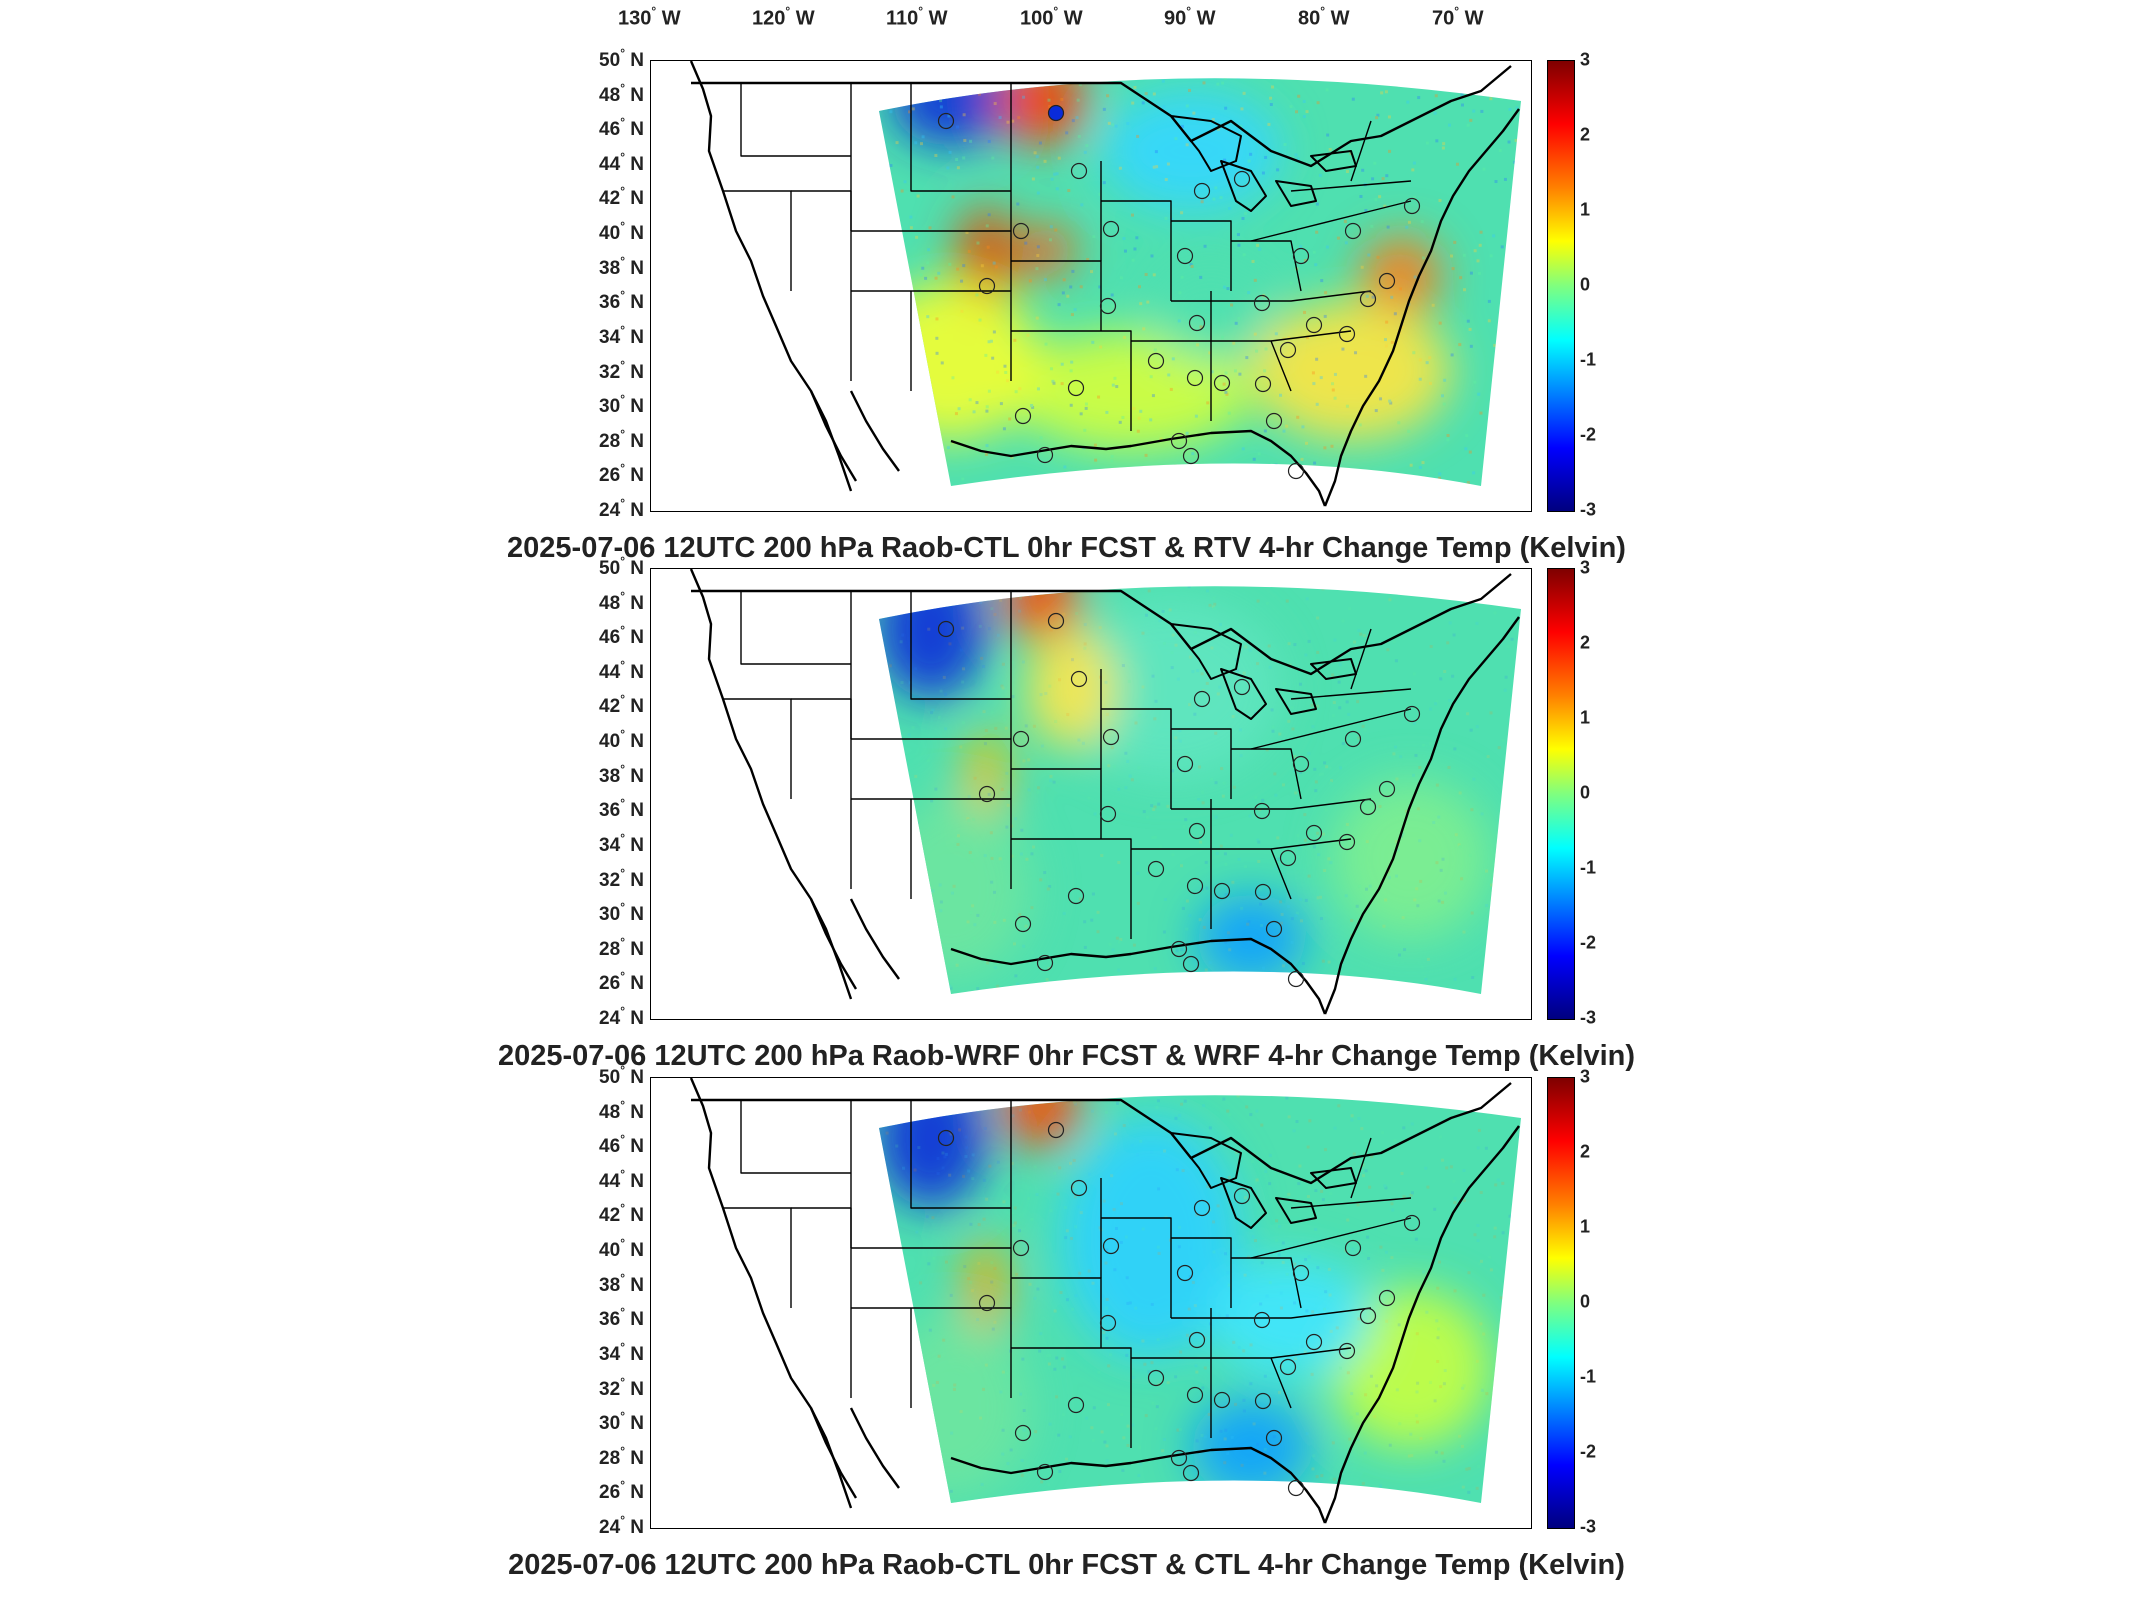 This screenshot has width=2133, height=1600. Describe the element at coordinates (621, 912) in the screenshot. I see `lat-label-30: 30° N` at that location.